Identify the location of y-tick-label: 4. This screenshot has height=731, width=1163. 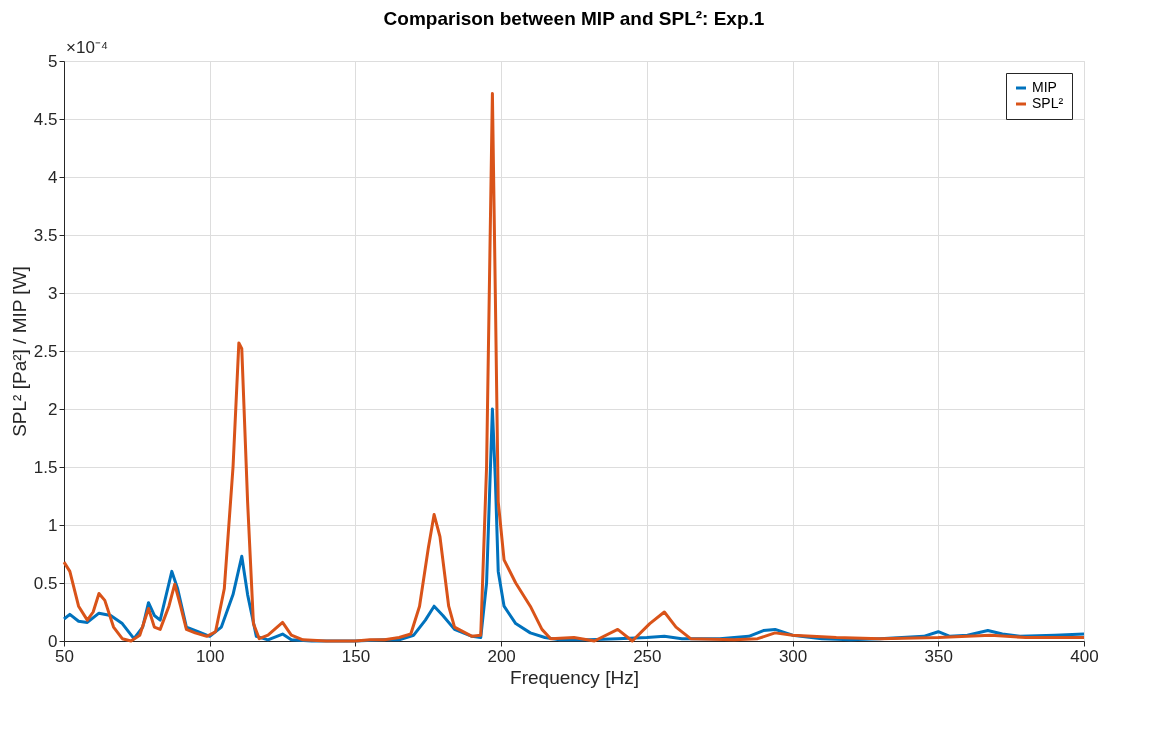
(53, 177).